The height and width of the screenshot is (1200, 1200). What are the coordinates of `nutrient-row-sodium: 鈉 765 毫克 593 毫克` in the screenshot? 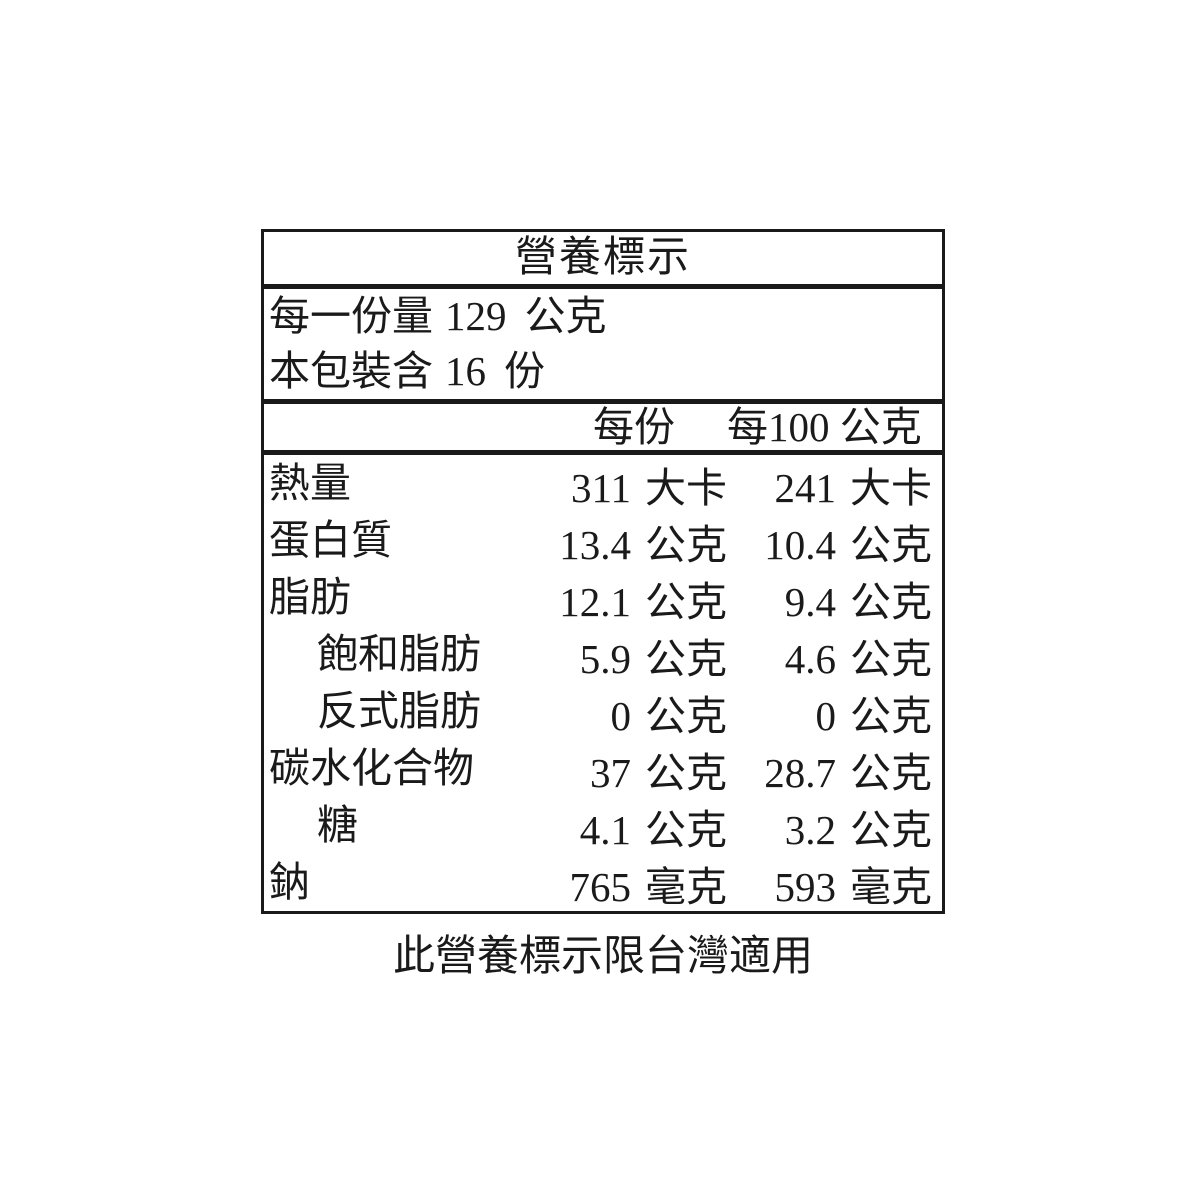 It's located at (603, 882).